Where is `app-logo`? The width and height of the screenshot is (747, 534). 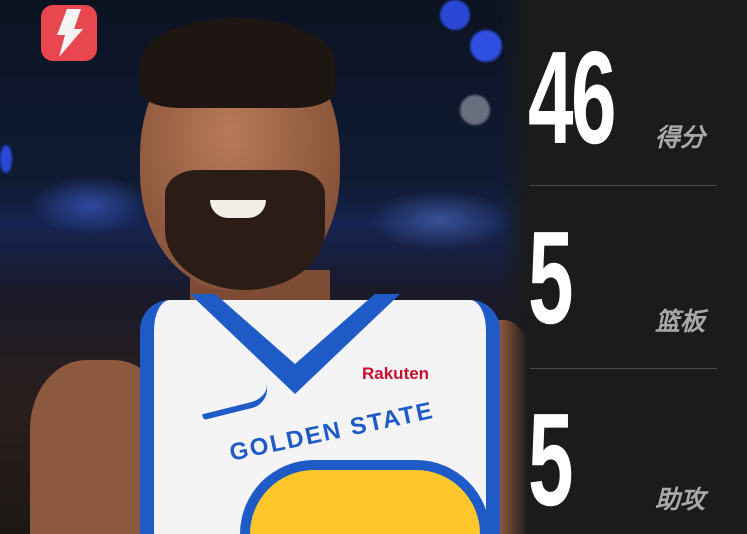
app-logo is located at coordinates (69, 33).